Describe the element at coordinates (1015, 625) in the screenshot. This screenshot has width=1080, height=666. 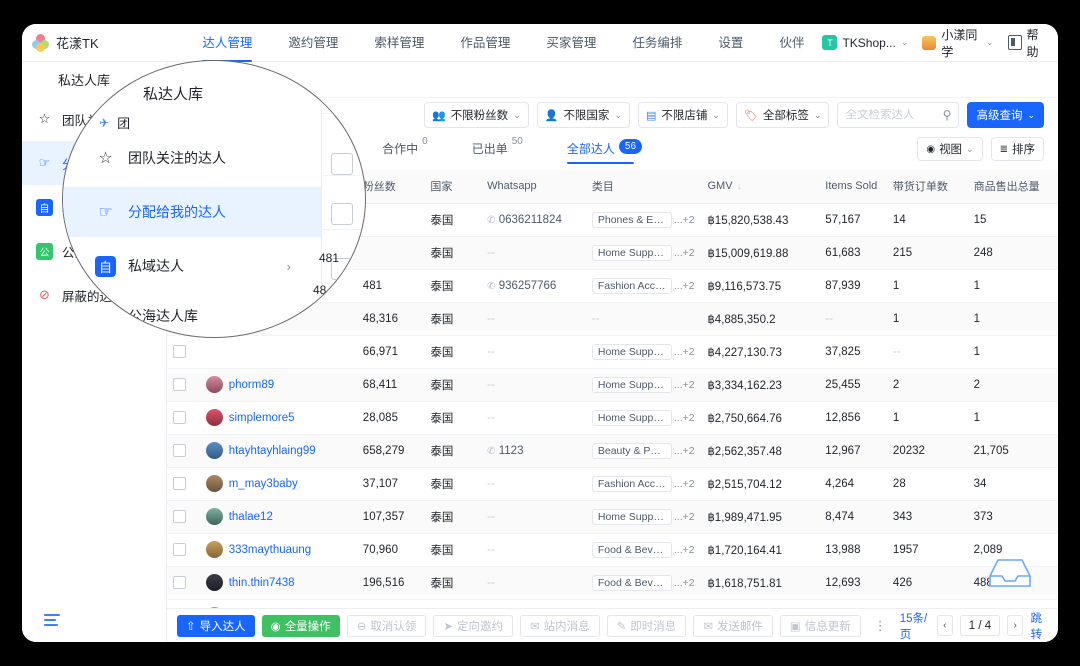
I see `next-page-button: ›` at that location.